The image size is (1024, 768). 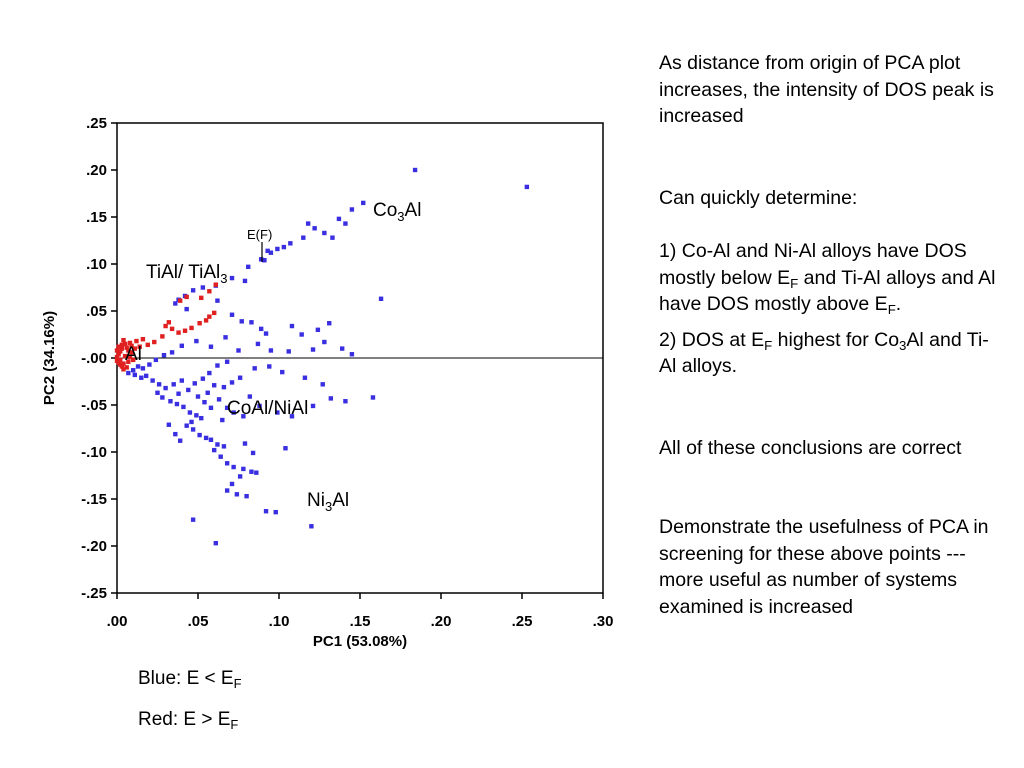 What do you see at coordinates (360, 641) in the screenshot?
I see `x-axis-title: PC1 (53.08%)` at bounding box center [360, 641].